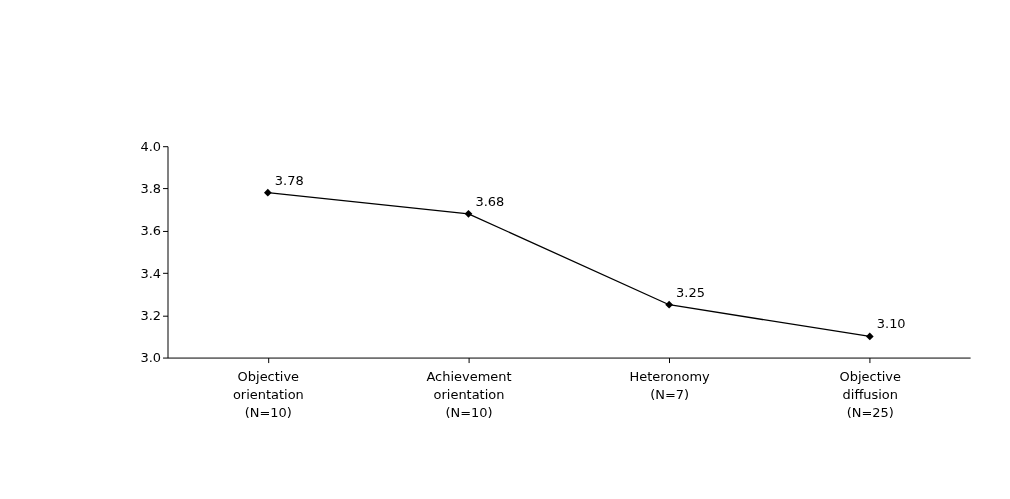 The width and height of the screenshot is (1010, 499). I want to click on y-tick-label: 3.0, so click(151, 358).